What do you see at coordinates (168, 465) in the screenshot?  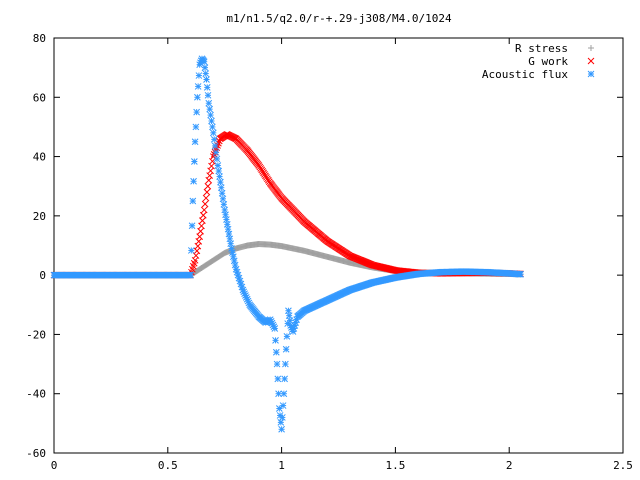 I see `x-tick-label: 0.5` at bounding box center [168, 465].